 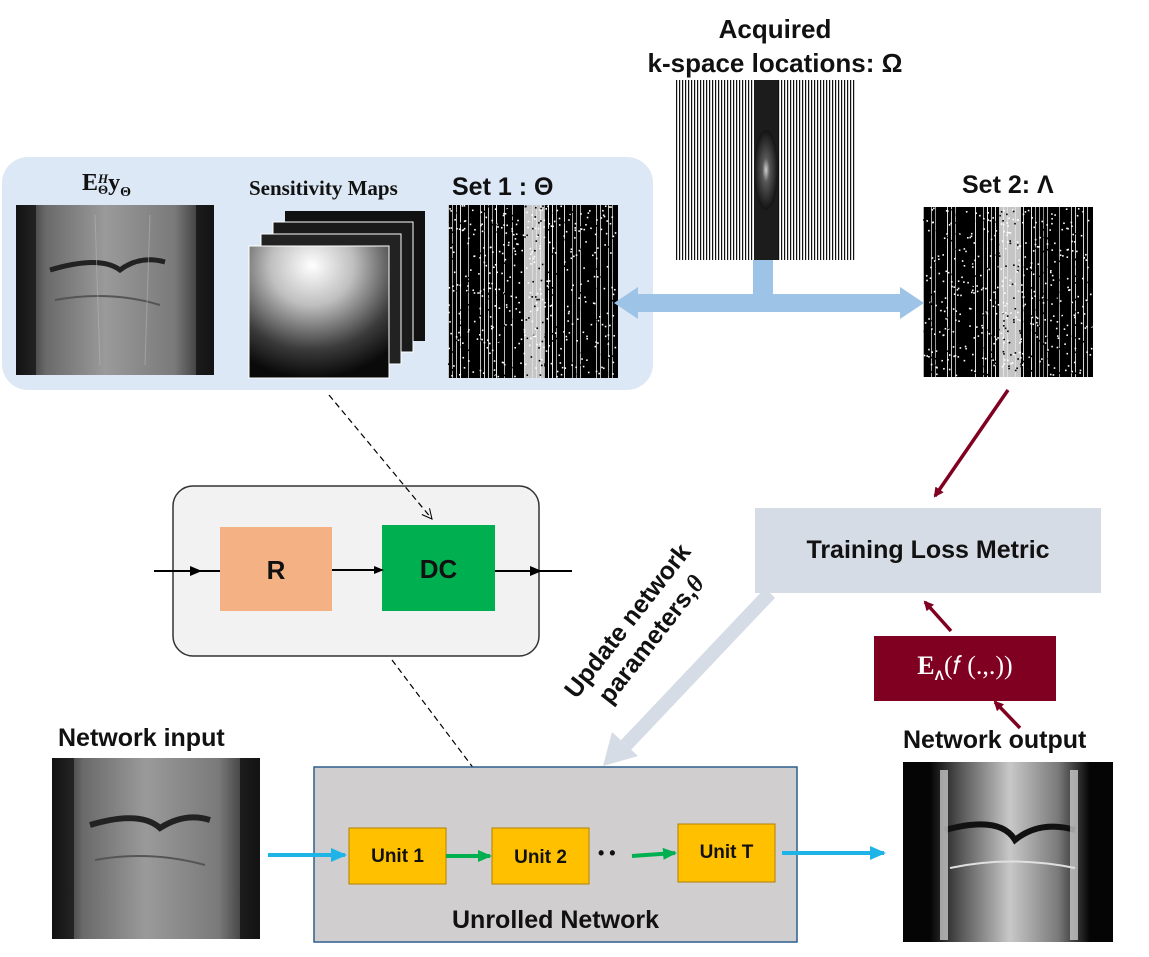 I want to click on unit2-label: Unit 2, so click(x=540, y=857).